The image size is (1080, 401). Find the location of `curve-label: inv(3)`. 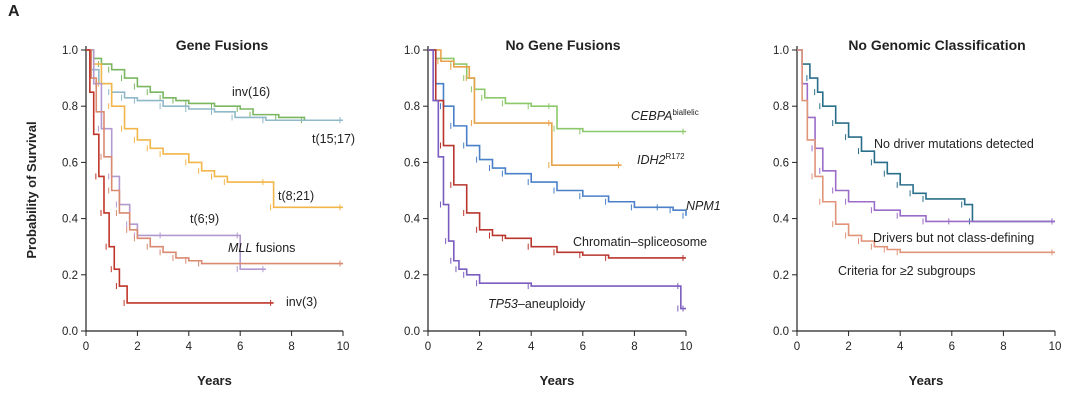

curve-label: inv(3) is located at coordinates (301, 302).